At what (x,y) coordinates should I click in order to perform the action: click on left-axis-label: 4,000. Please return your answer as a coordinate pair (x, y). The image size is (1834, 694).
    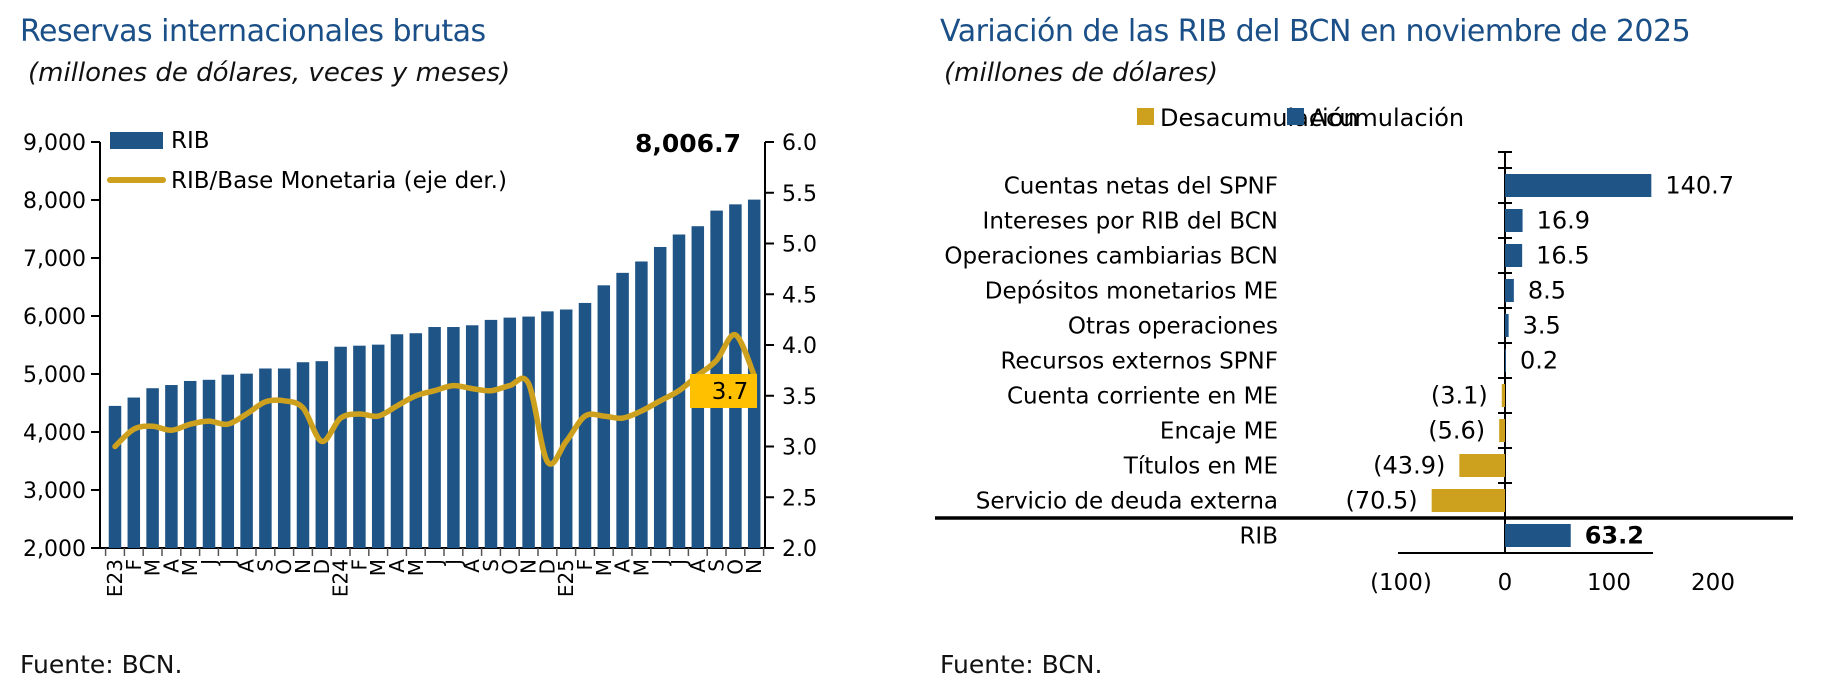
    Looking at the image, I should click on (54, 433).